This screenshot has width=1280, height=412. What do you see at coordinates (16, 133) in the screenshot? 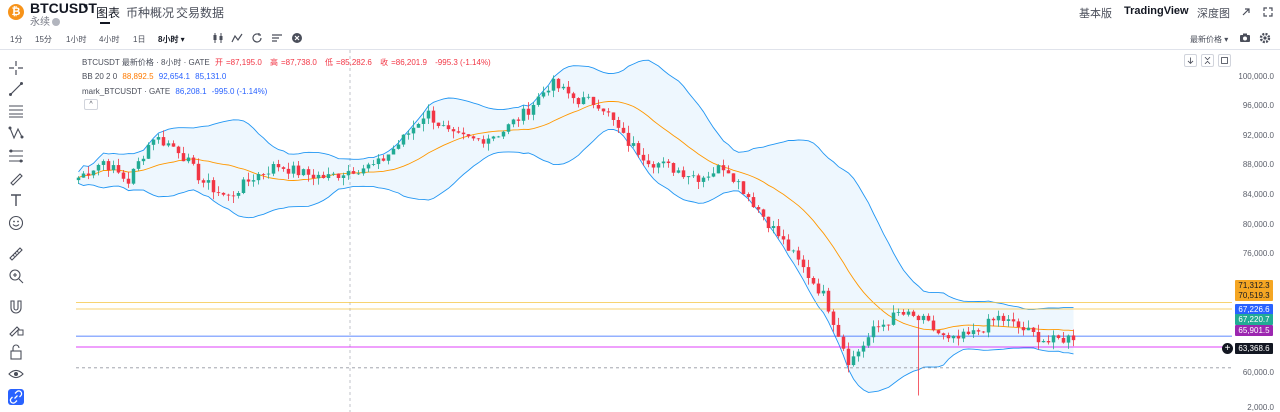
I see `pattern-icon` at bounding box center [16, 133].